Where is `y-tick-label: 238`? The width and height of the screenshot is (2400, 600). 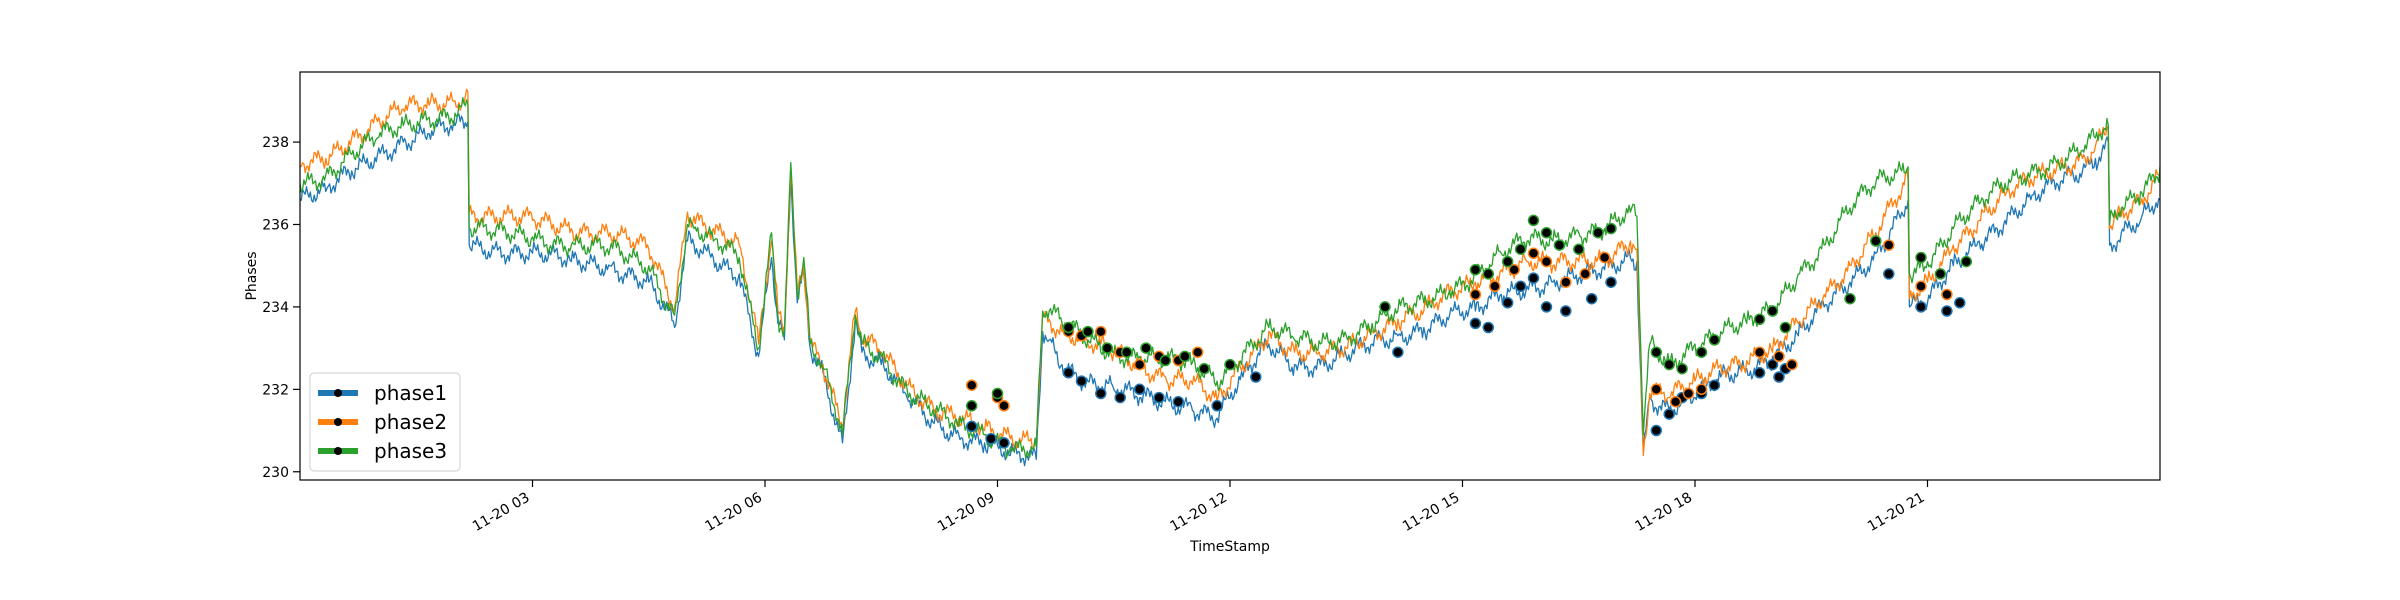
y-tick-label: 238 is located at coordinates (275, 143).